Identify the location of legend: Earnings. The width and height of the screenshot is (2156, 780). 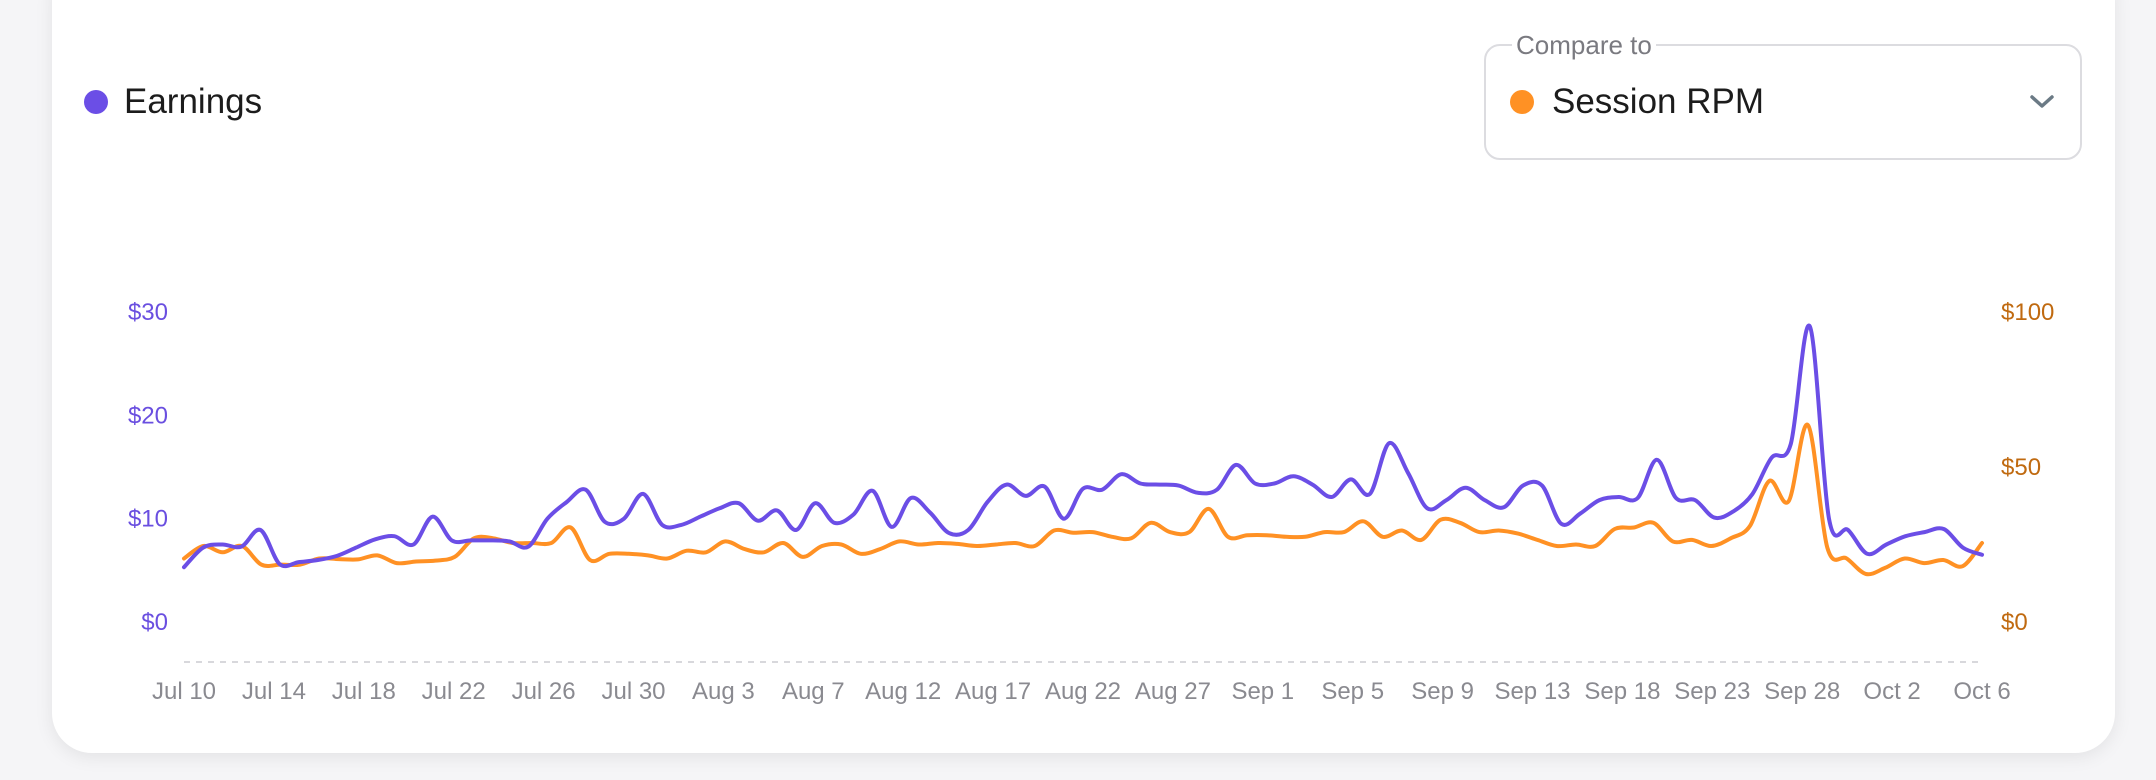
(173, 102).